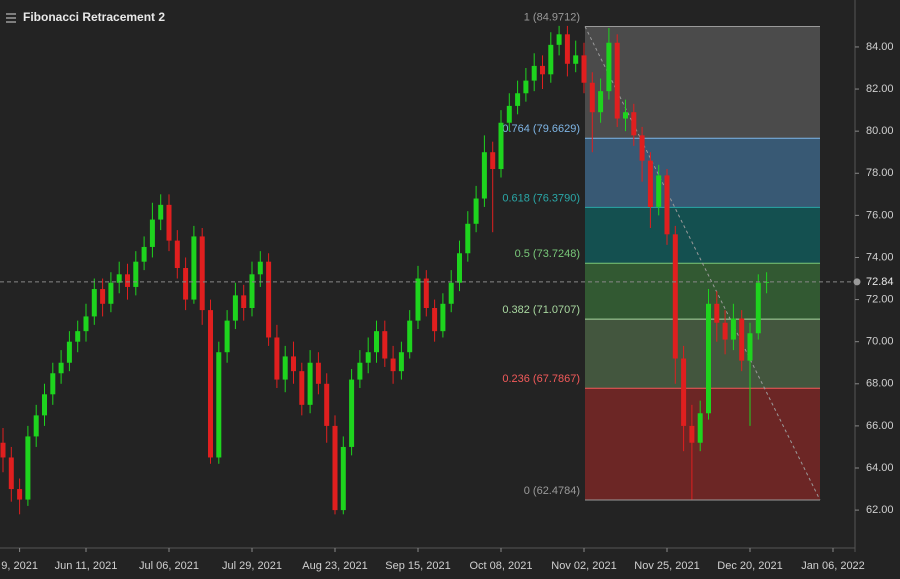  What do you see at coordinates (880, 426) in the screenshot?
I see `y-tick-label: 66.00` at bounding box center [880, 426].